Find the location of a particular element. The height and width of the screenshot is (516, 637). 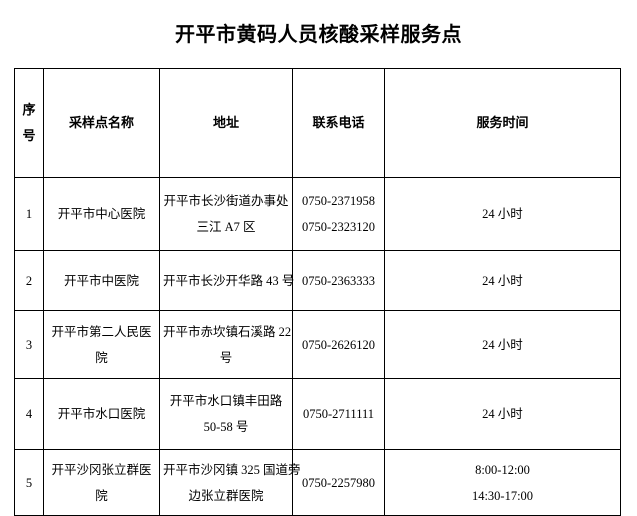

table-row: 3 开平市第二人民医院 开平市赤坎镇石溪路 22 号 0750-2626120 is located at coordinates (317, 344).